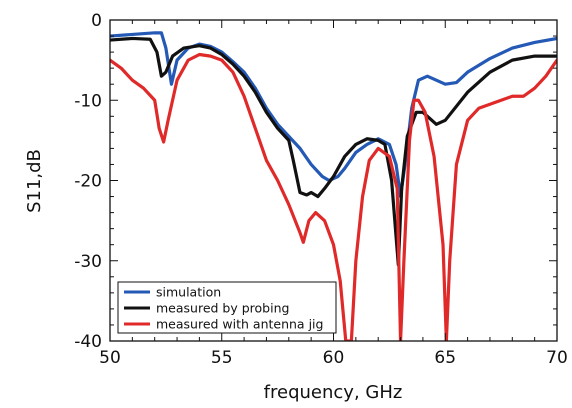 The width and height of the screenshot is (572, 408). Describe the element at coordinates (334, 358) in the screenshot. I see `x-tick-label: 60` at that location.